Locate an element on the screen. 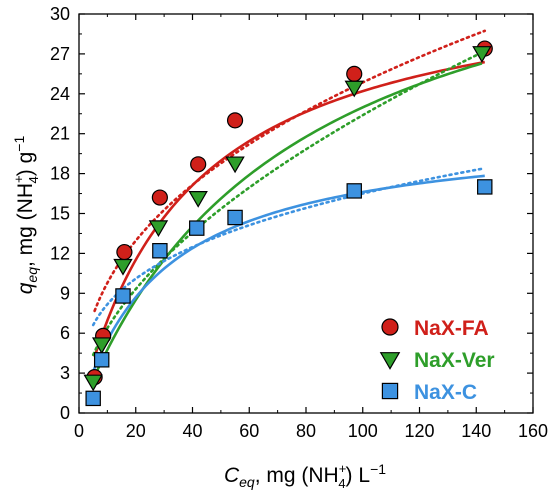 This screenshot has width=550, height=501. y-tick-label: 27 is located at coordinates (60, 54).